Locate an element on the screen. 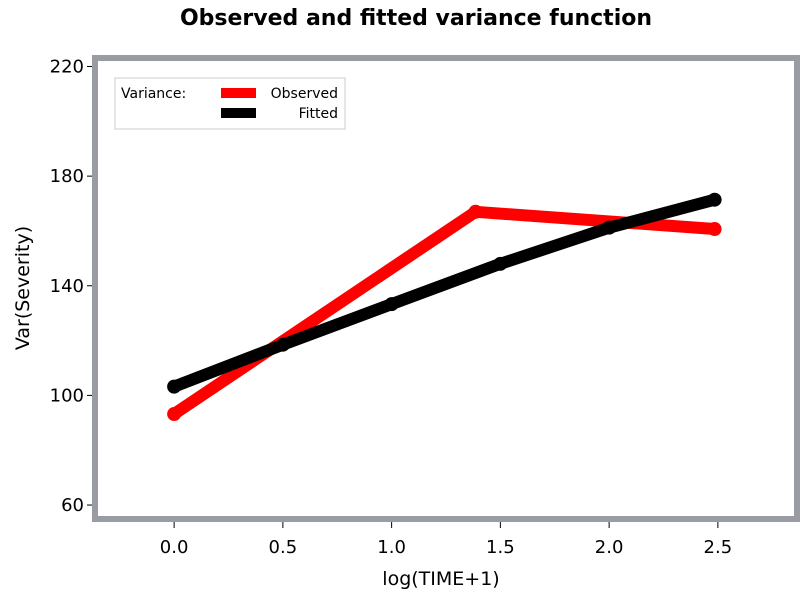 The height and width of the screenshot is (600, 800). legend: Variance: Observed Fitted is located at coordinates (230, 103).